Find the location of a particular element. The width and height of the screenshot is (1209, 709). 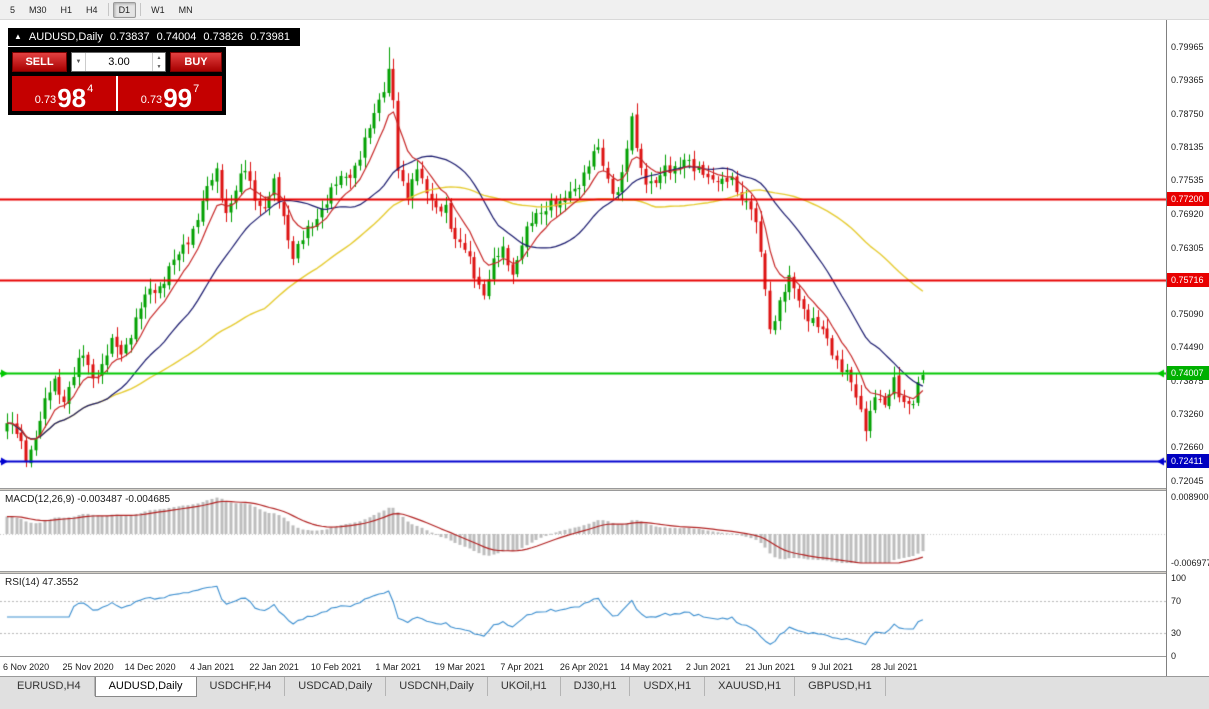

date-axis-label: 7 Apr 2021 is located at coordinates (522, 667).